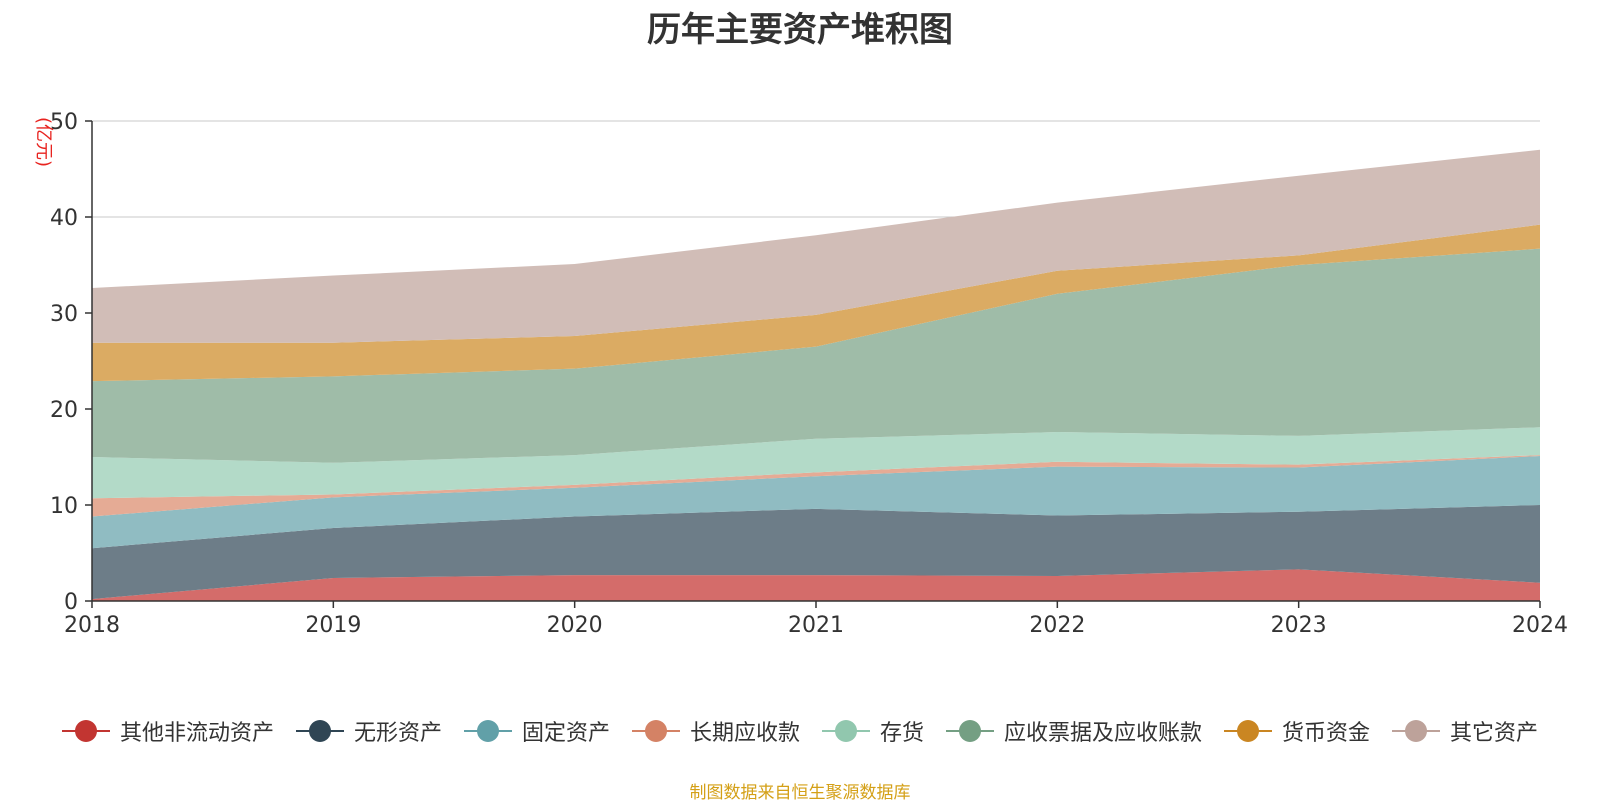  Describe the element at coordinates (744, 733) in the screenshot. I see `legend-label: 长期应收款` at that location.